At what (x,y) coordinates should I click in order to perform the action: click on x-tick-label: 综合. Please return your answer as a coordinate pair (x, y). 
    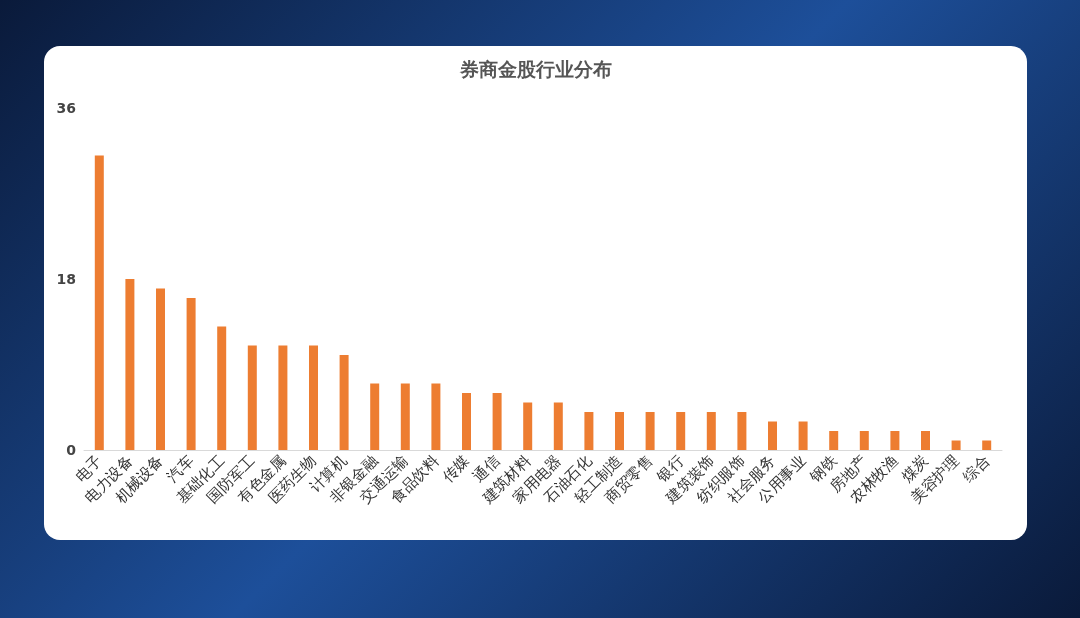
    Looking at the image, I should click on (976, 468).